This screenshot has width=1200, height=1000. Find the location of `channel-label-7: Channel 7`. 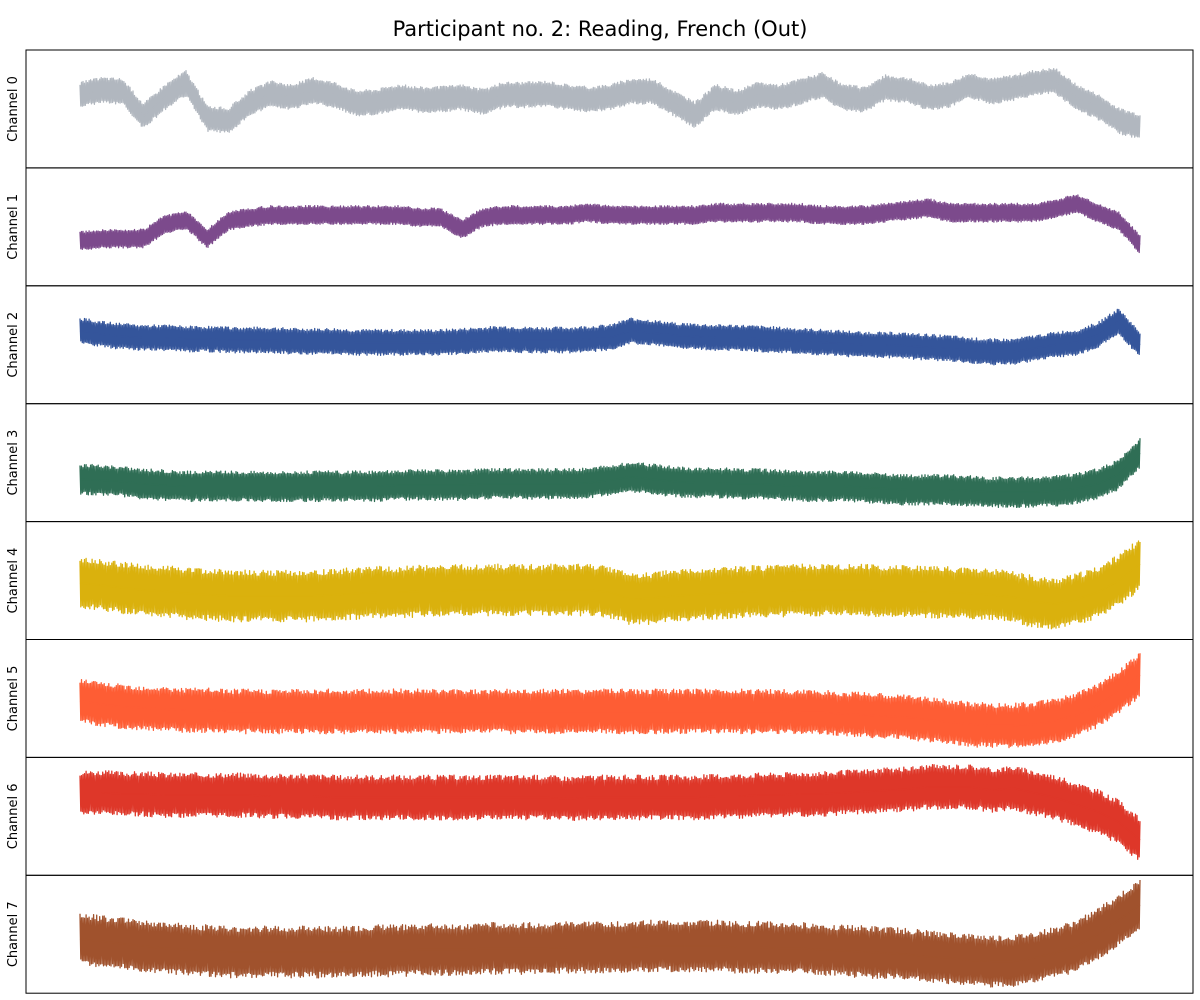

channel-label-7: Channel 7 is located at coordinates (13, 934).